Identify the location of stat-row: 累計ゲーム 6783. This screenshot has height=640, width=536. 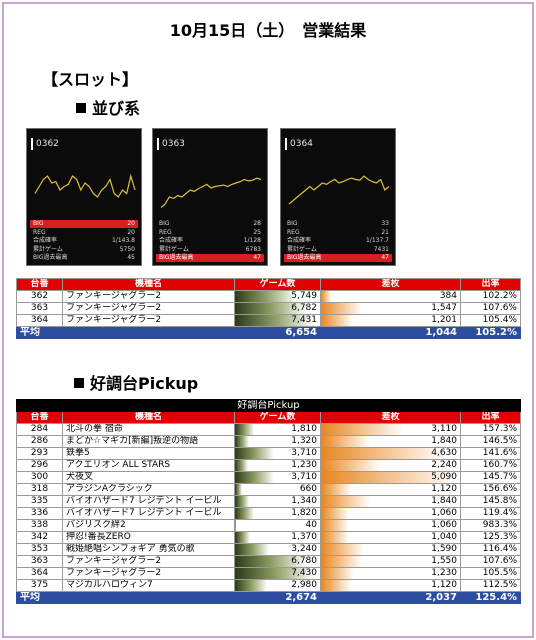
(210, 250).